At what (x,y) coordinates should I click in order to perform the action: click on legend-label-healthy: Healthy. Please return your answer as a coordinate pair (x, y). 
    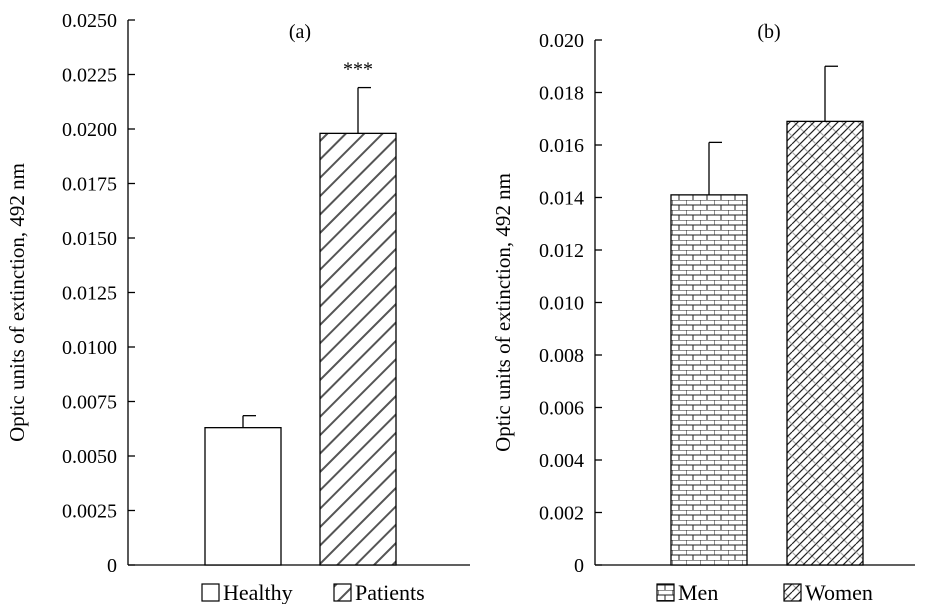
    Looking at the image, I should click on (258, 592).